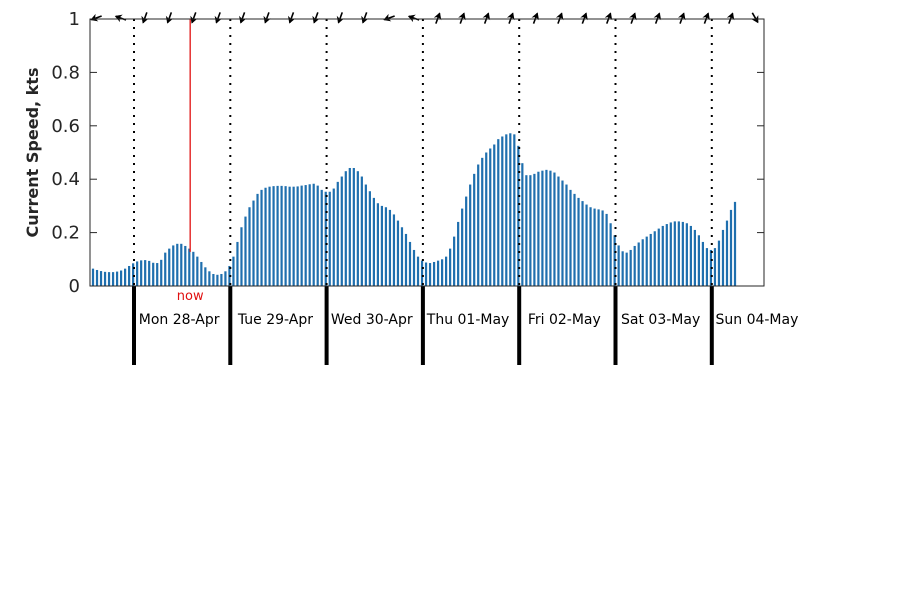 Image resolution: width=900 pixels, height=600 pixels. What do you see at coordinates (74, 19) in the screenshot?
I see `y-tick-label: 1` at bounding box center [74, 19].